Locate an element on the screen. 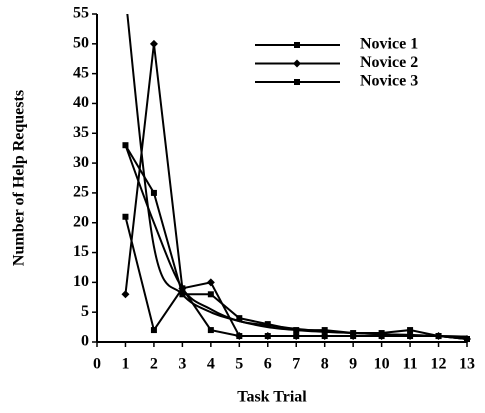 The image size is (485, 413). y-tick-label: 50 is located at coordinates (81, 42).